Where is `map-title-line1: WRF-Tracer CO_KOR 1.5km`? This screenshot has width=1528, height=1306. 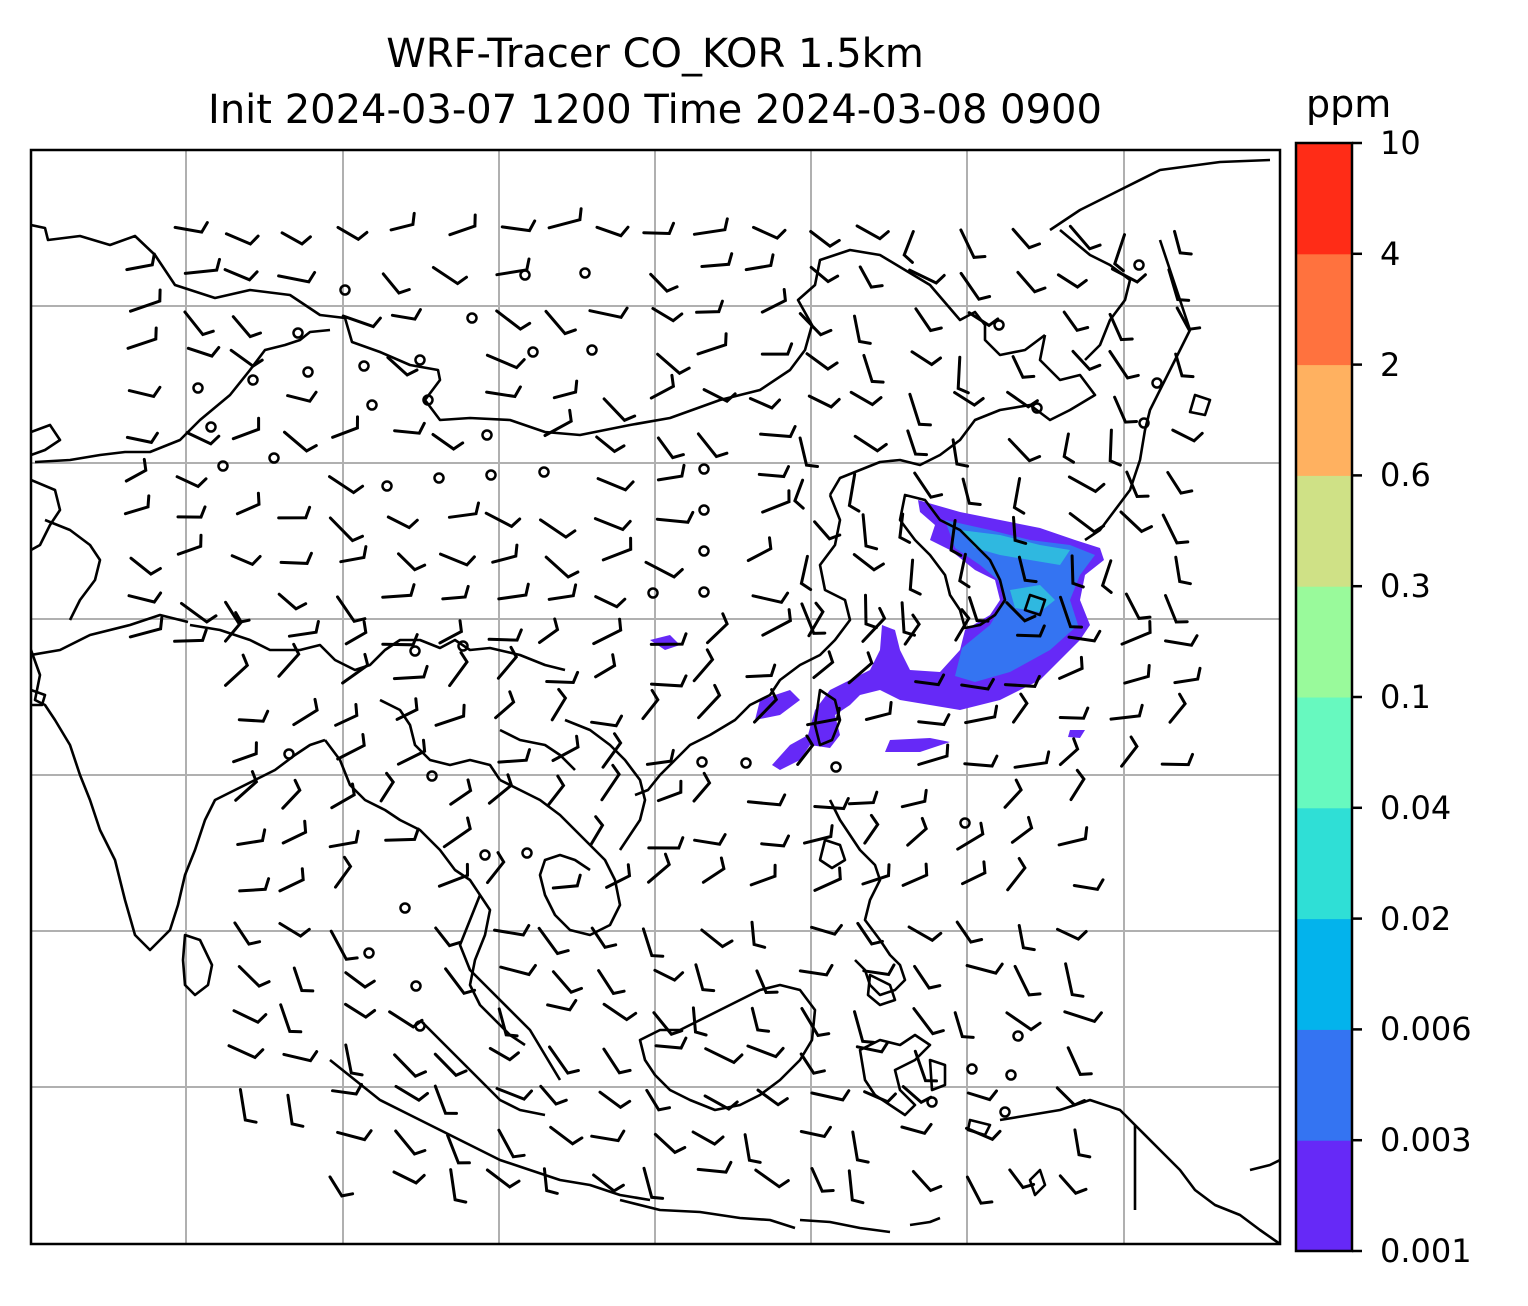 map-title-line1: WRF-Tracer CO_KOR 1.5km is located at coordinates (655, 54).